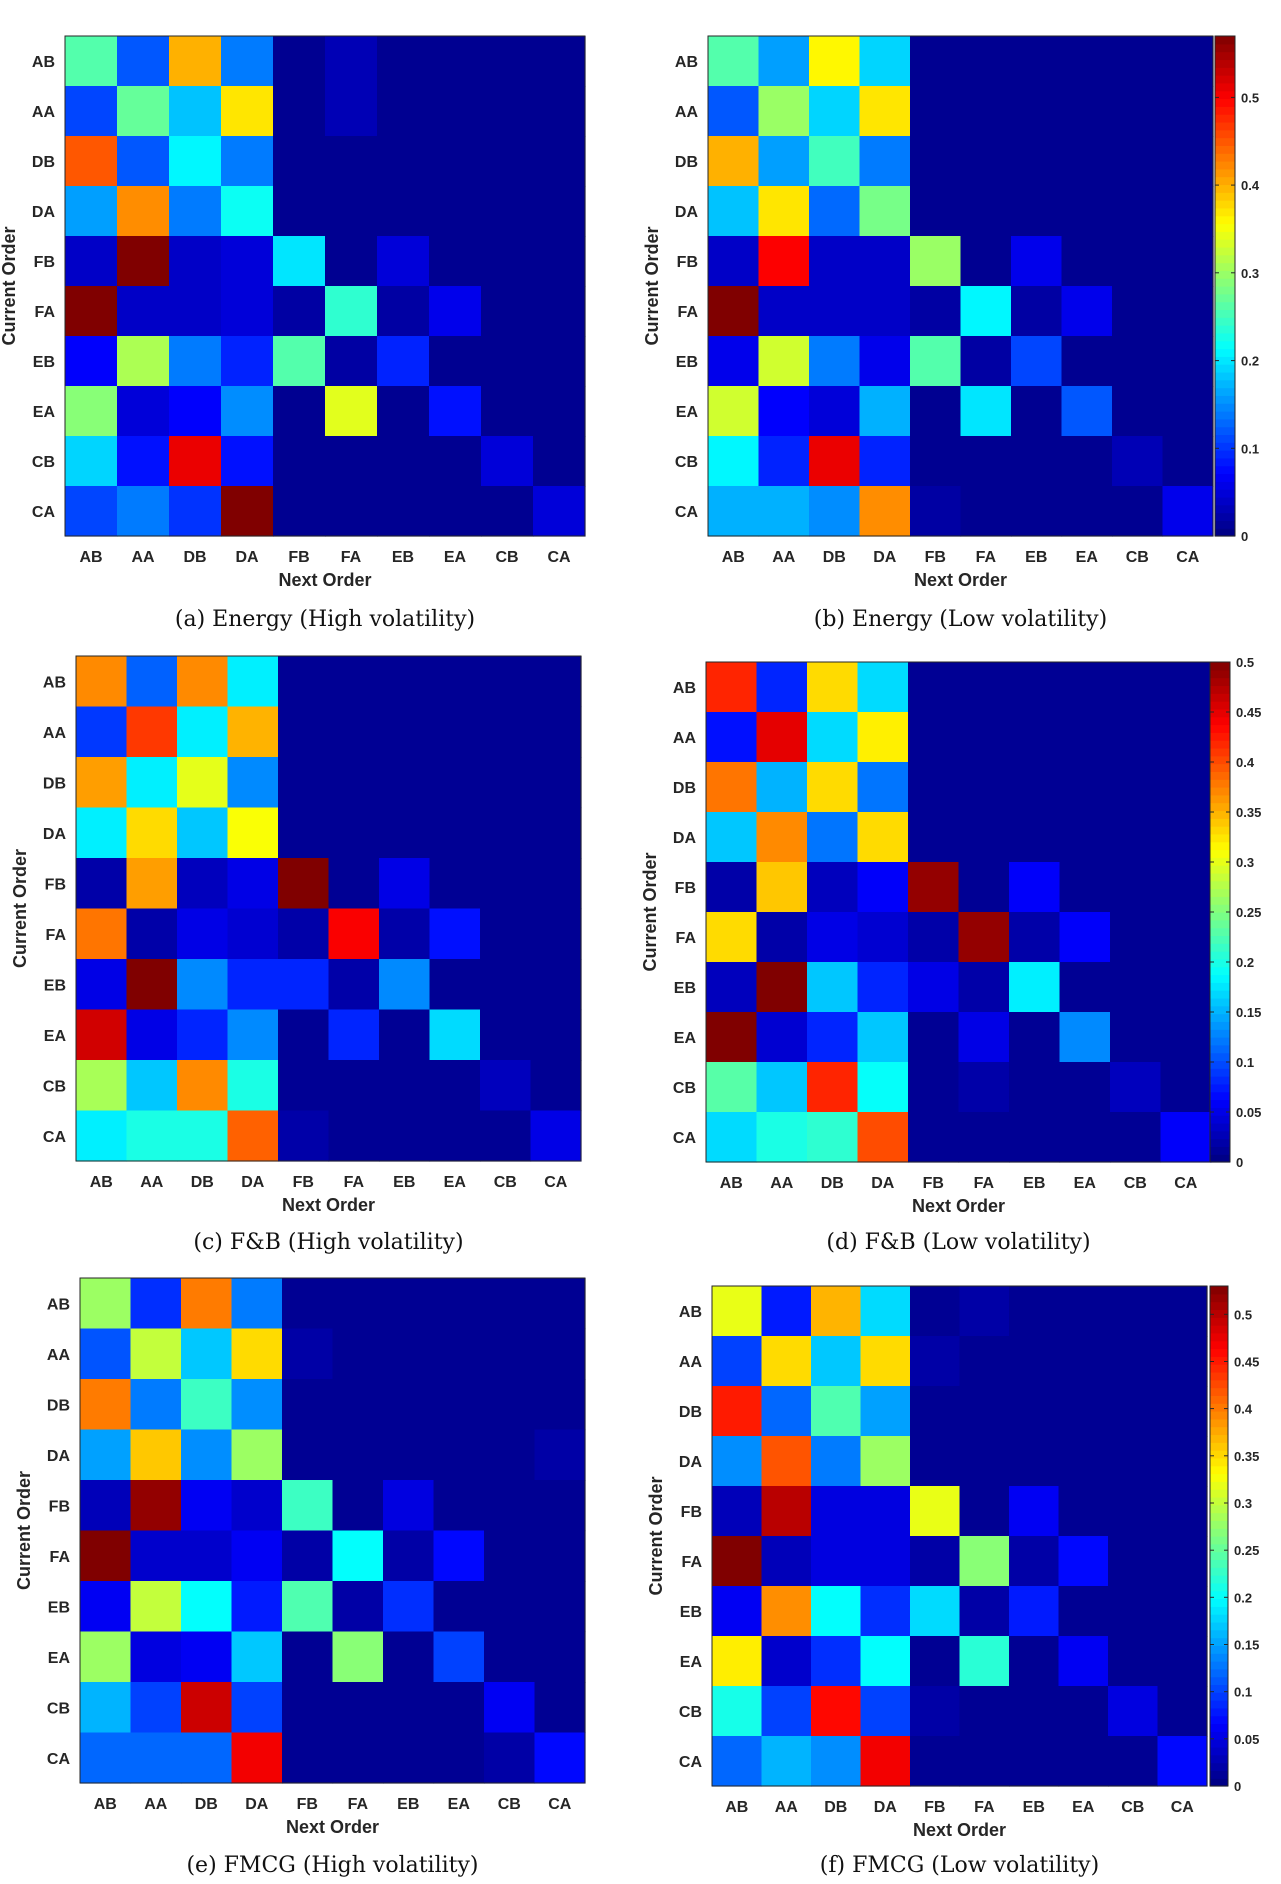 The width and height of the screenshot is (1281, 1884). I want to click on y-axis-label: Current Order, so click(652, 285).